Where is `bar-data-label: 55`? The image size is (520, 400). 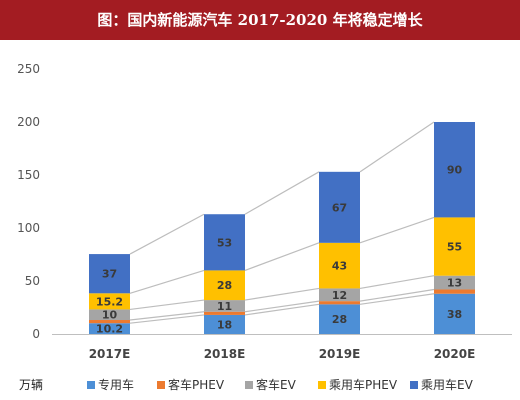
bar-data-label: 55 is located at coordinates (454, 247).